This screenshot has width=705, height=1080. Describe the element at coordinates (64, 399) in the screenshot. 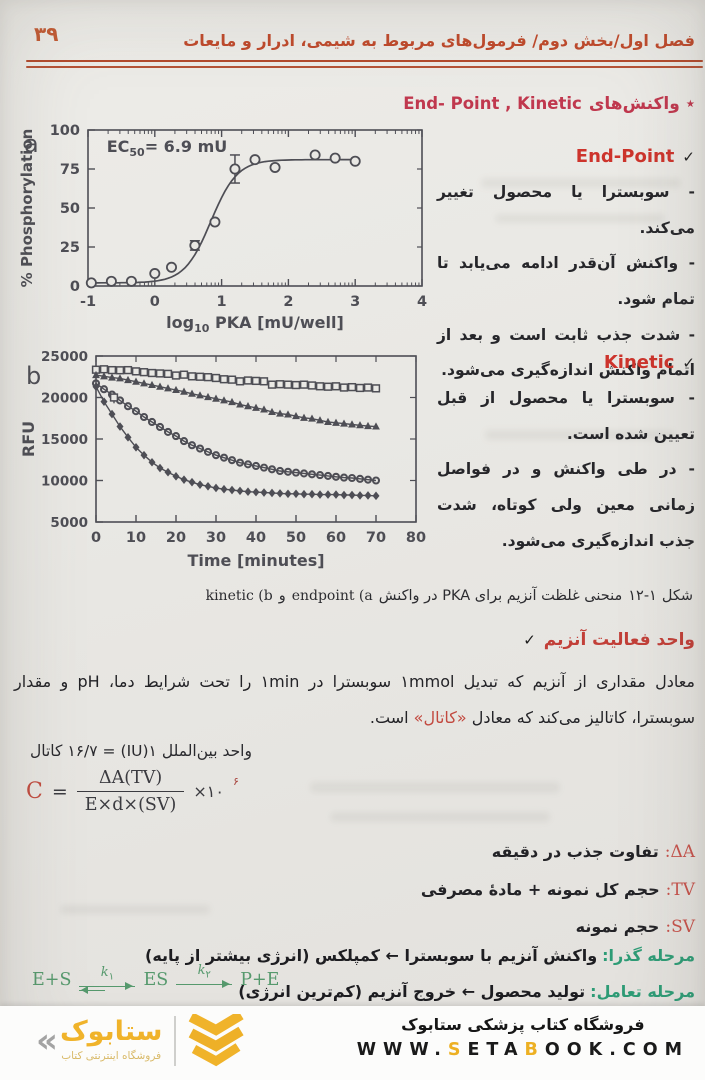

I see `svg-text: 20000` at that location.